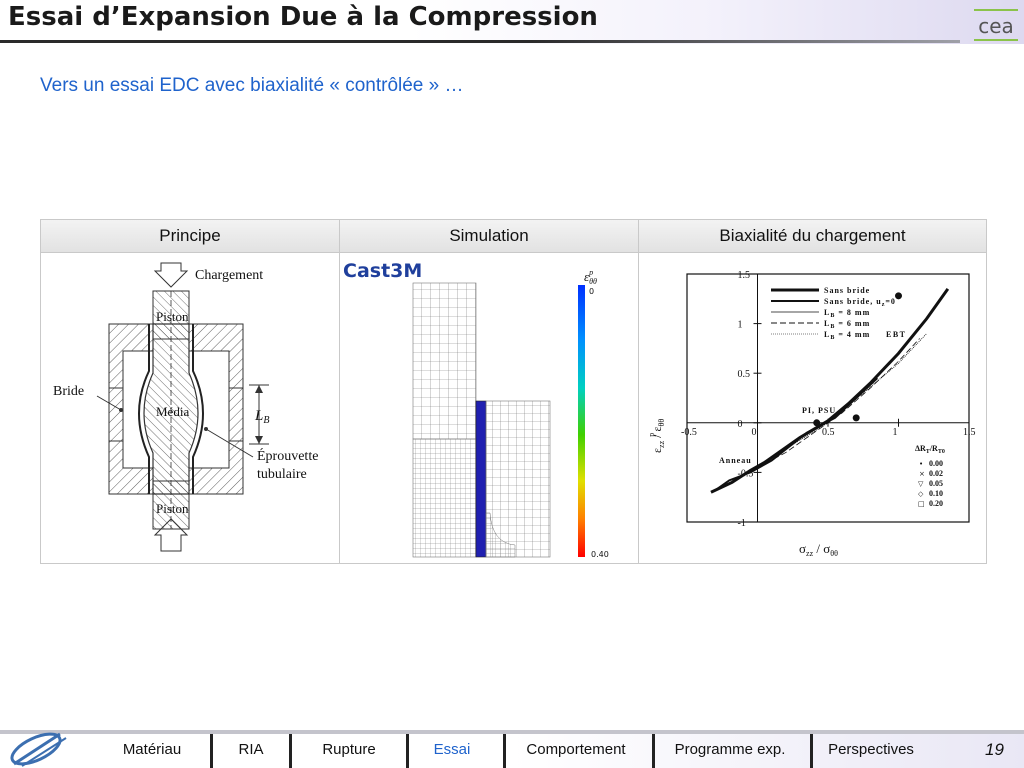  What do you see at coordinates (896, 334) in the screenshot?
I see `annotation-ebt: EBT` at bounding box center [896, 334].